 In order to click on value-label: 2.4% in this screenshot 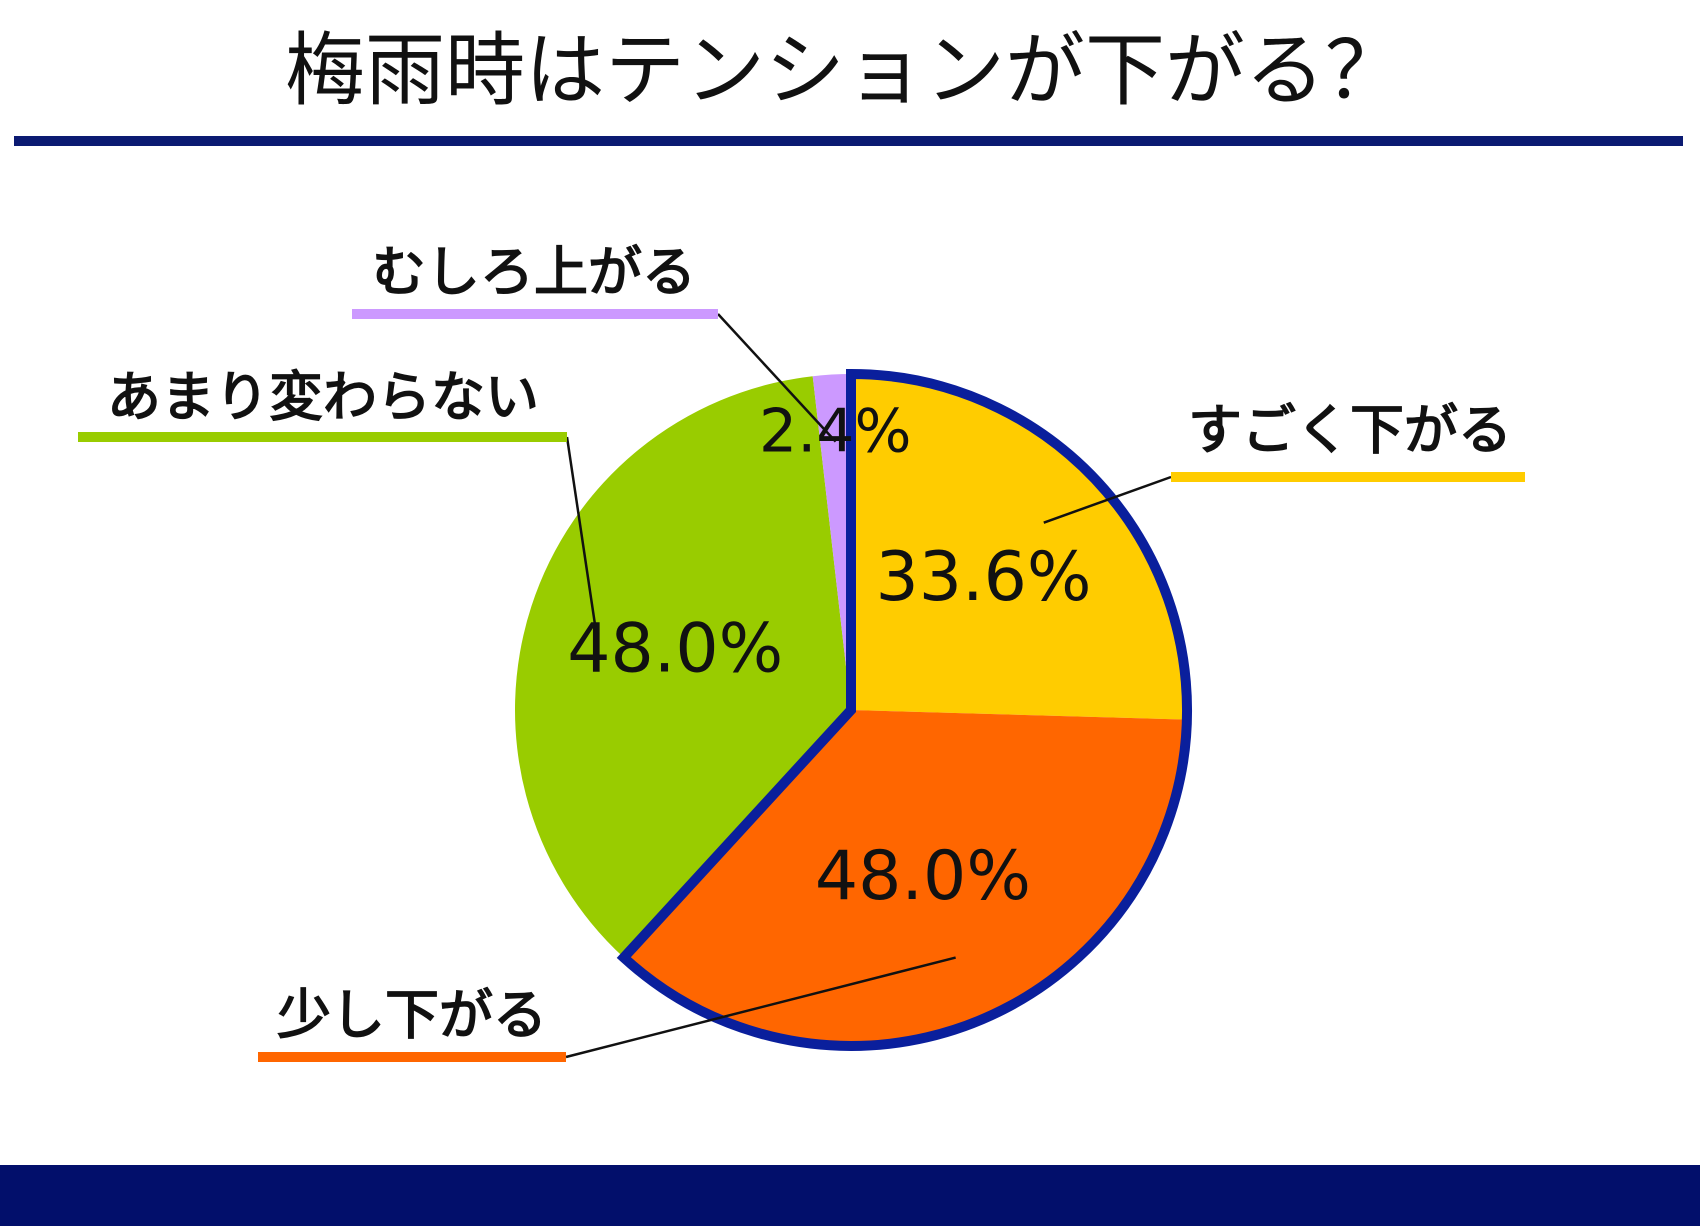, I will do `click(835, 432)`.